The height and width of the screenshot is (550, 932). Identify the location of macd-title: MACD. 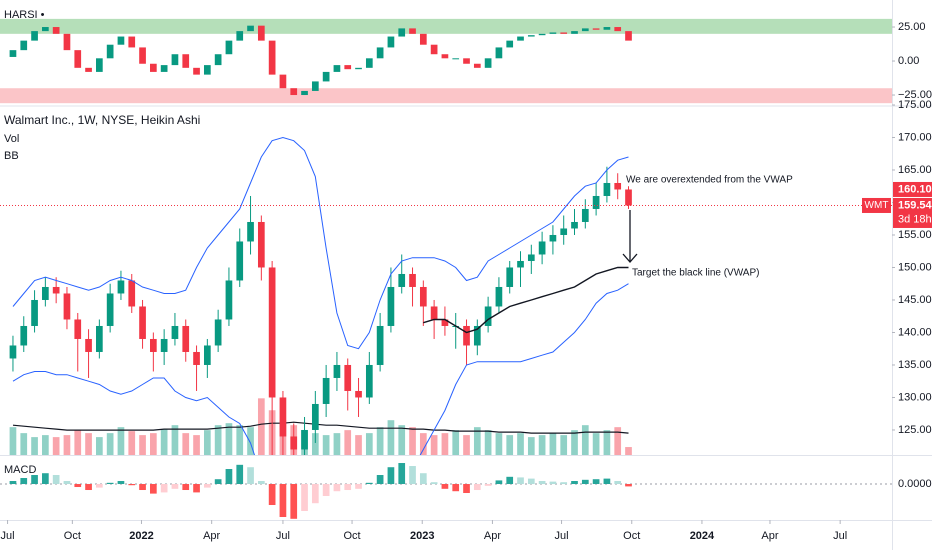
(20, 470).